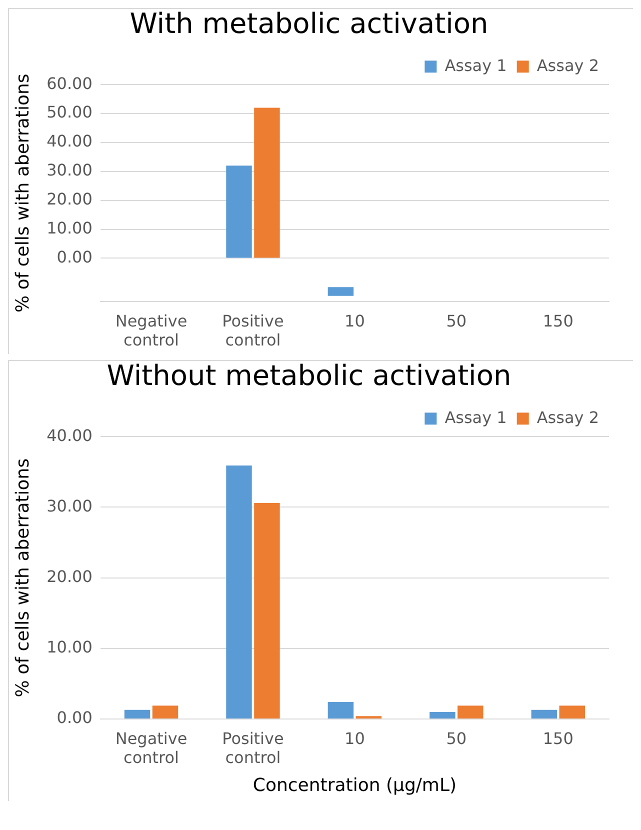 The height and width of the screenshot is (830, 641). Describe the element at coordinates (309, 23) in the screenshot. I see `chart-title: With metabolic activation` at that location.